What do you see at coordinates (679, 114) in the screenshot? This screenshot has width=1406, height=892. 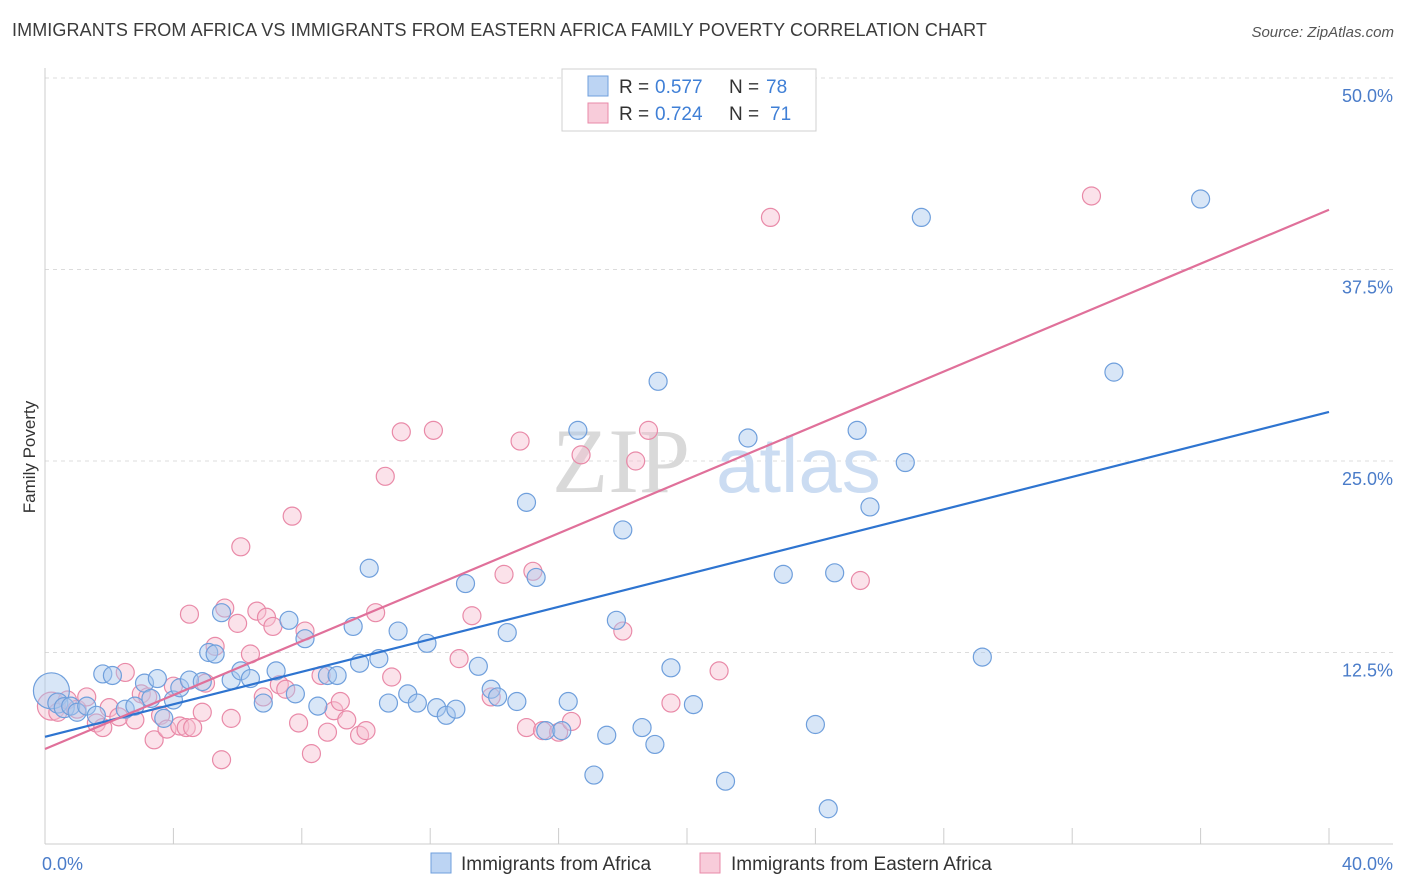 I see `legend-r-value-pink: 0.724` at bounding box center [679, 114].